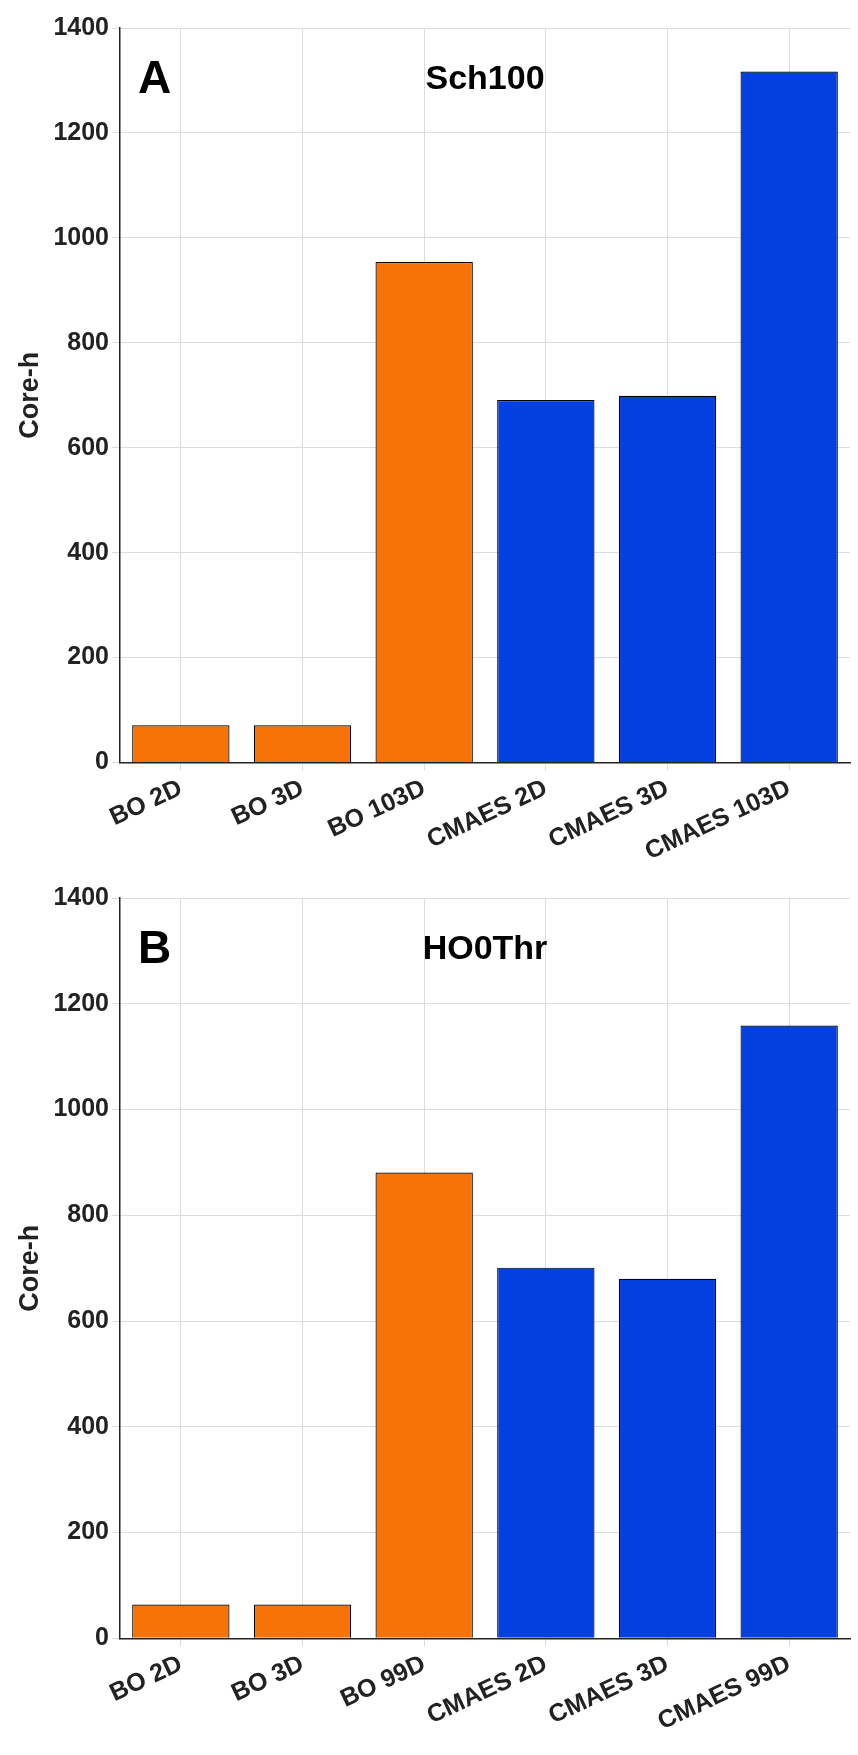 This screenshot has height=1755, width=858. I want to click on text: HO0Thr, so click(485, 947).